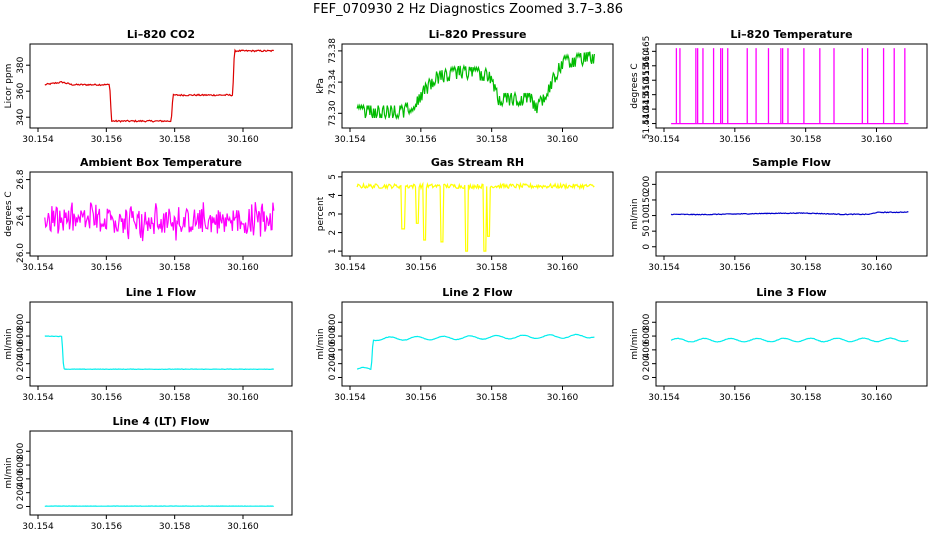 The image size is (936, 540). I want to click on y-axis-label: percent, so click(321, 213).